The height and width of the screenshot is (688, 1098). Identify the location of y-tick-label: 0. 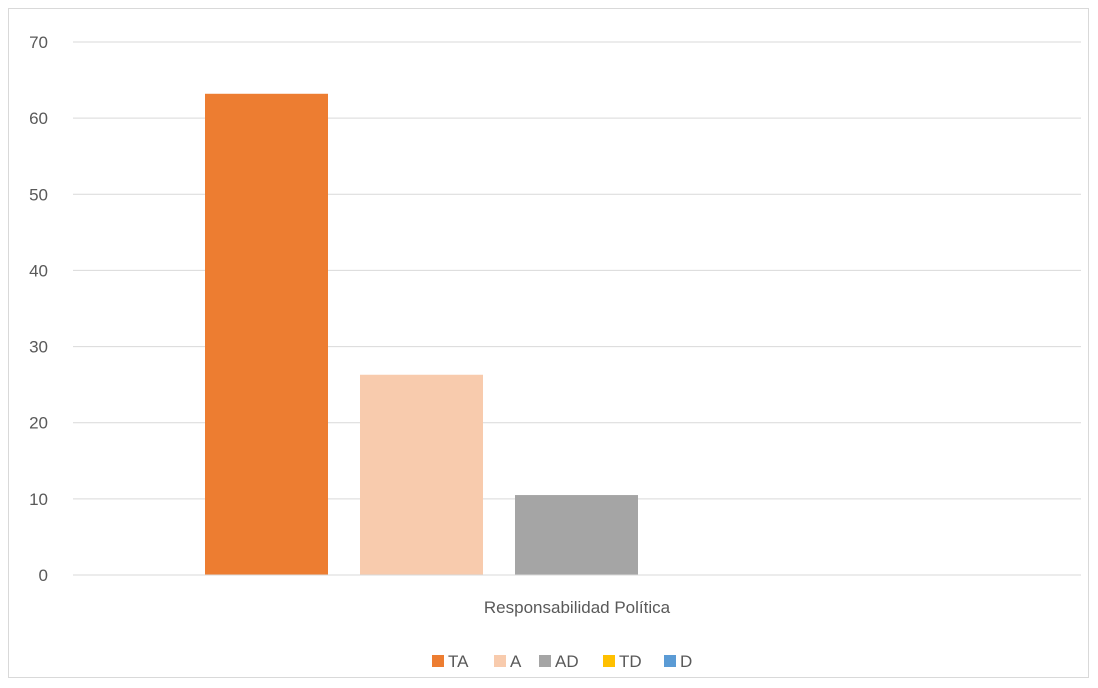
(43, 575).